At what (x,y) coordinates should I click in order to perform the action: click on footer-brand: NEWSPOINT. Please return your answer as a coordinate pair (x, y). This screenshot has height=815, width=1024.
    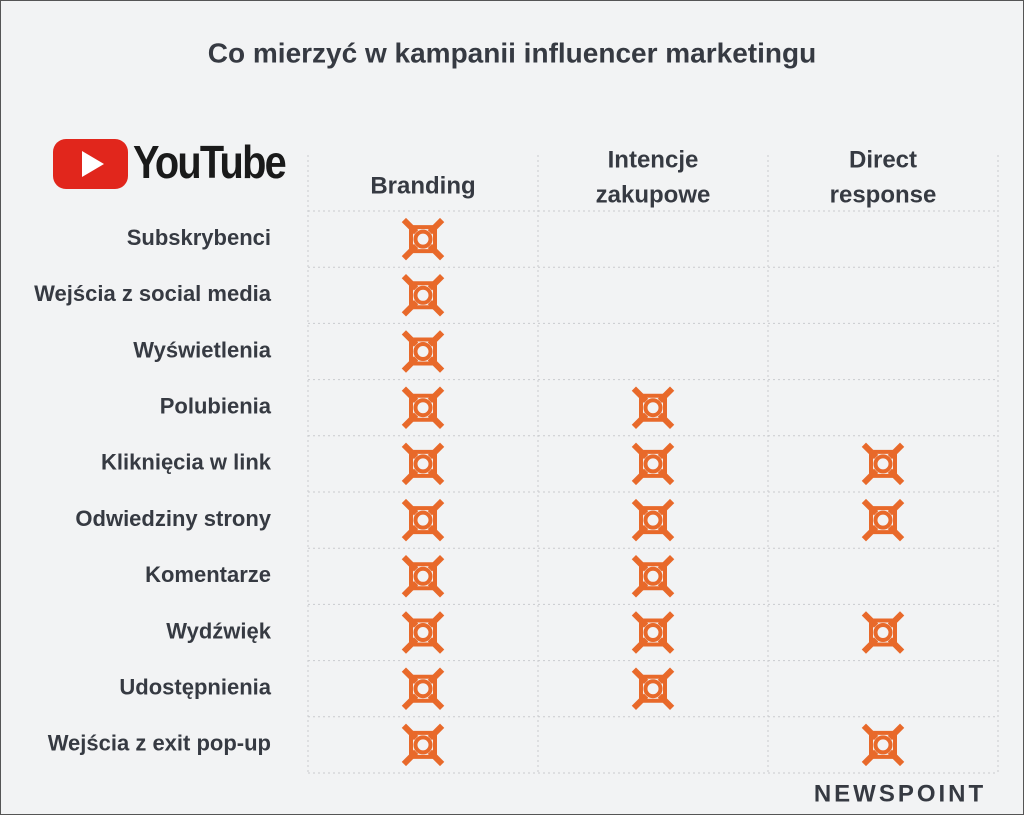
    Looking at the image, I should click on (900, 793).